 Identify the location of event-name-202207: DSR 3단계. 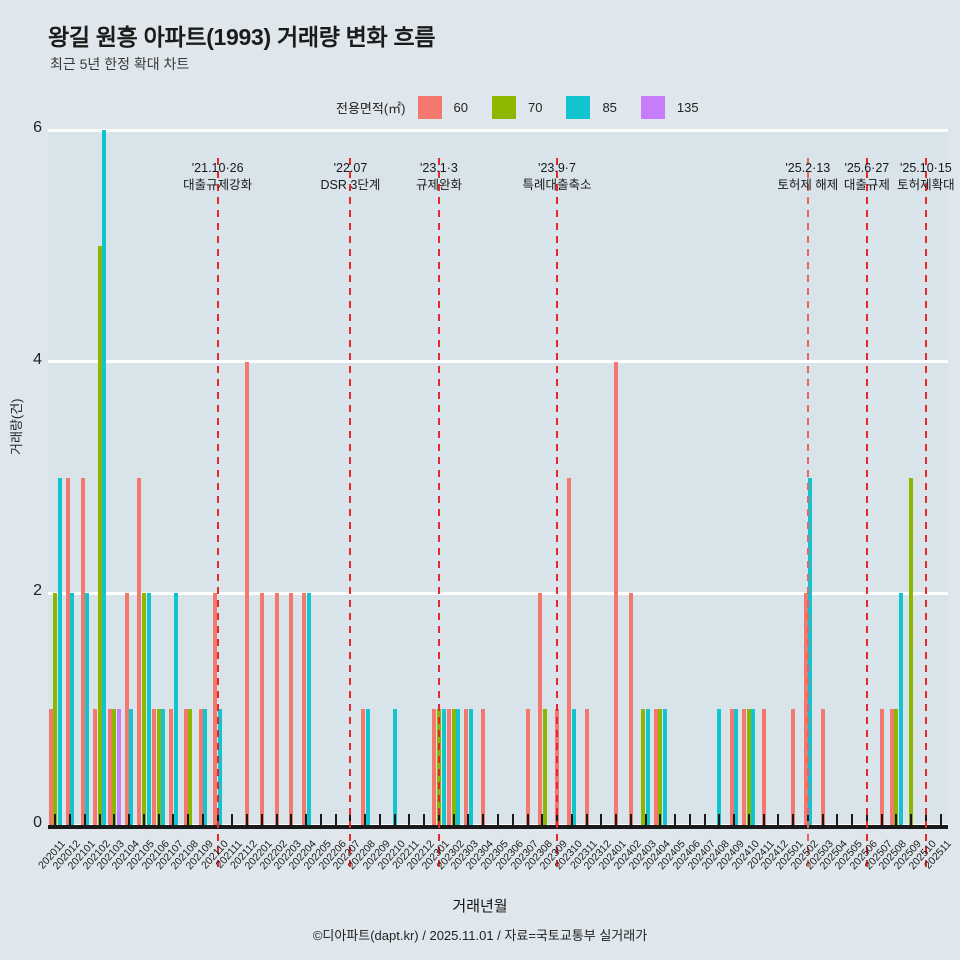
(350, 185).